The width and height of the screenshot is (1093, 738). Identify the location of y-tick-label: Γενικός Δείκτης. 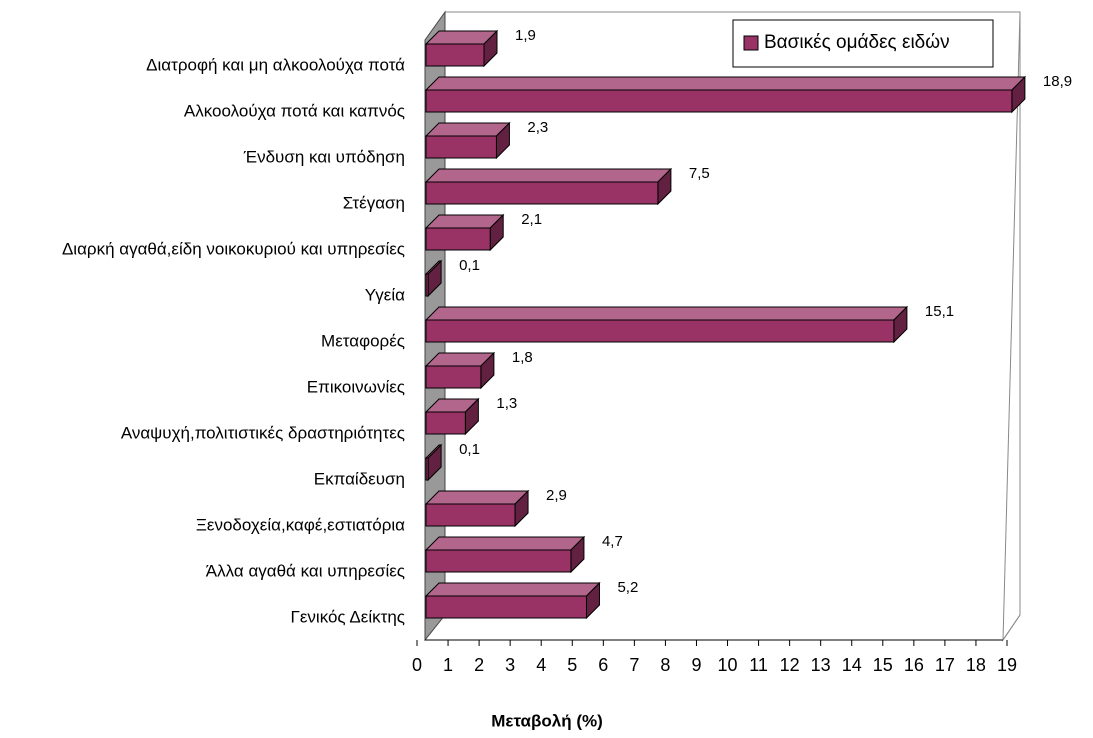
(347, 616).